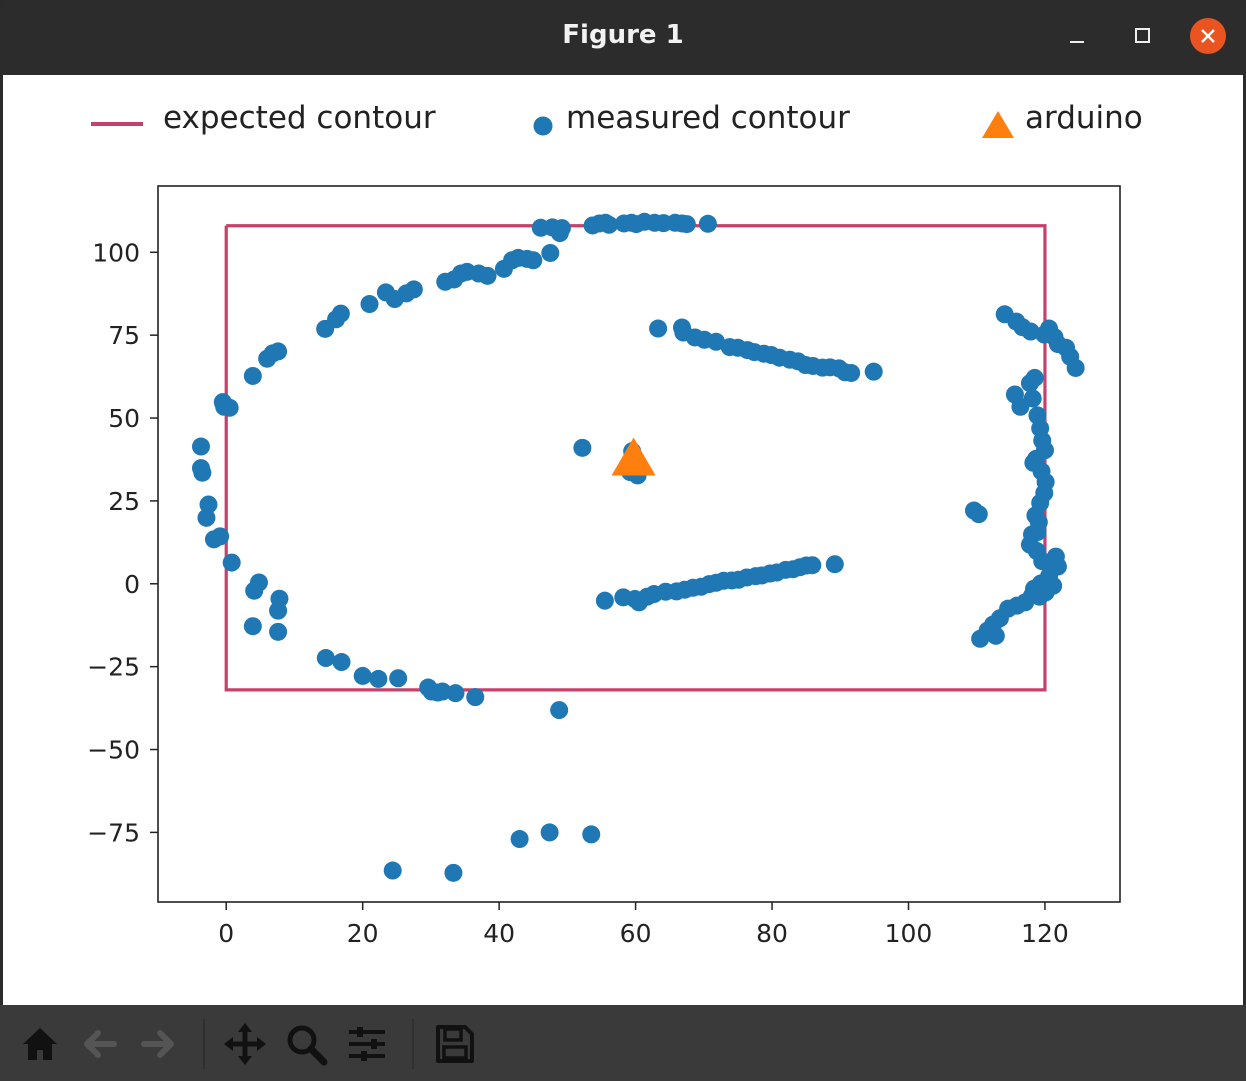 The image size is (1246, 1081). I want to click on legend-label-expected: expected contour, so click(299, 118).